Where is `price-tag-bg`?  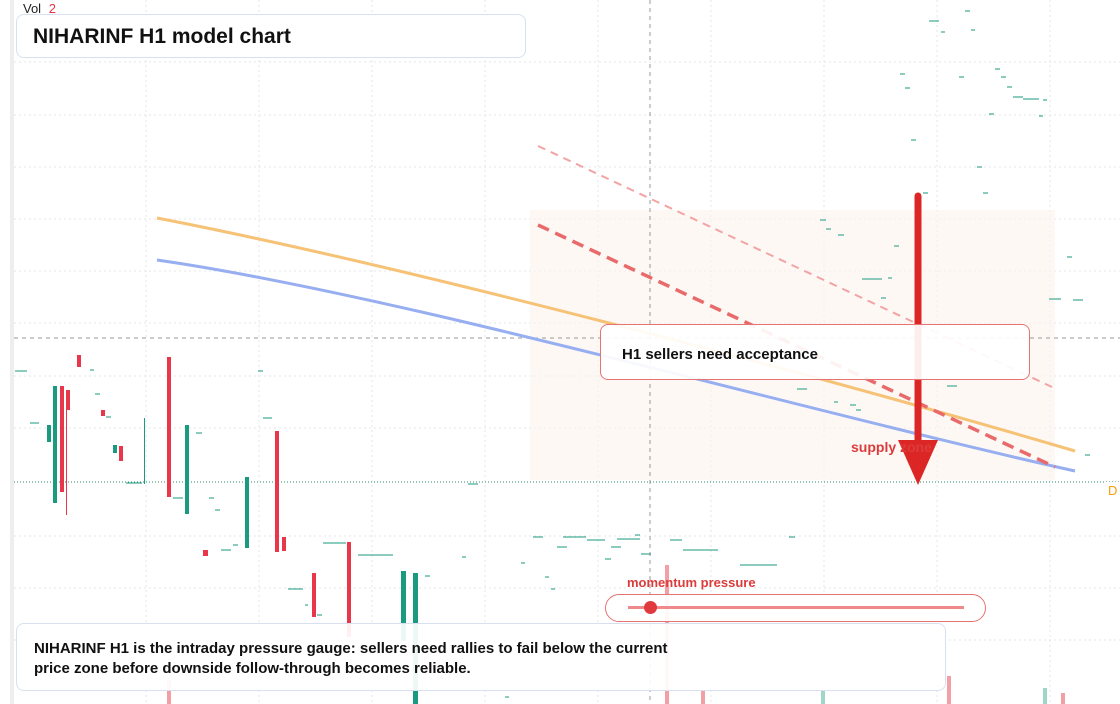 price-tag-bg is located at coordinates (1112, 491).